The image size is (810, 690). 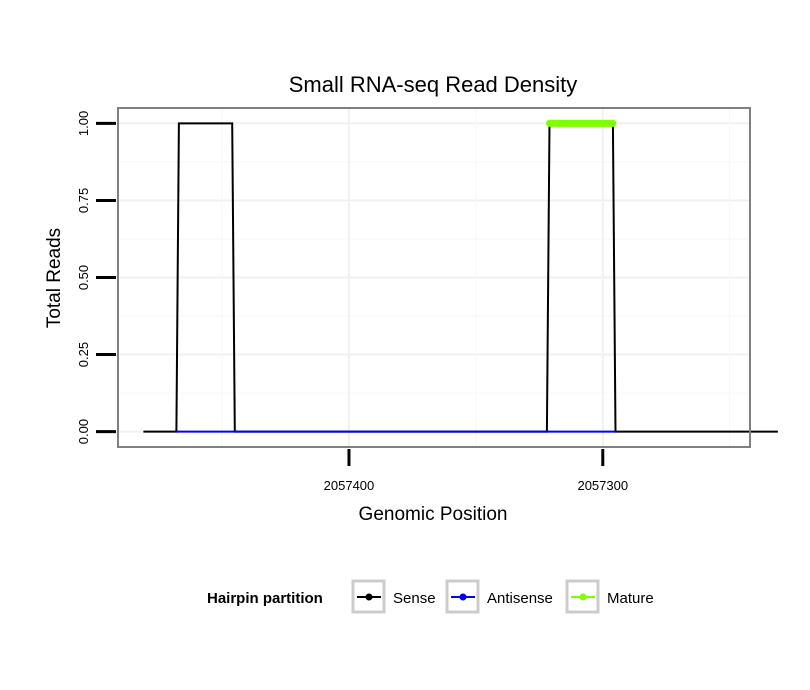 I want to click on legend-label-mature: Mature, so click(x=630, y=598).